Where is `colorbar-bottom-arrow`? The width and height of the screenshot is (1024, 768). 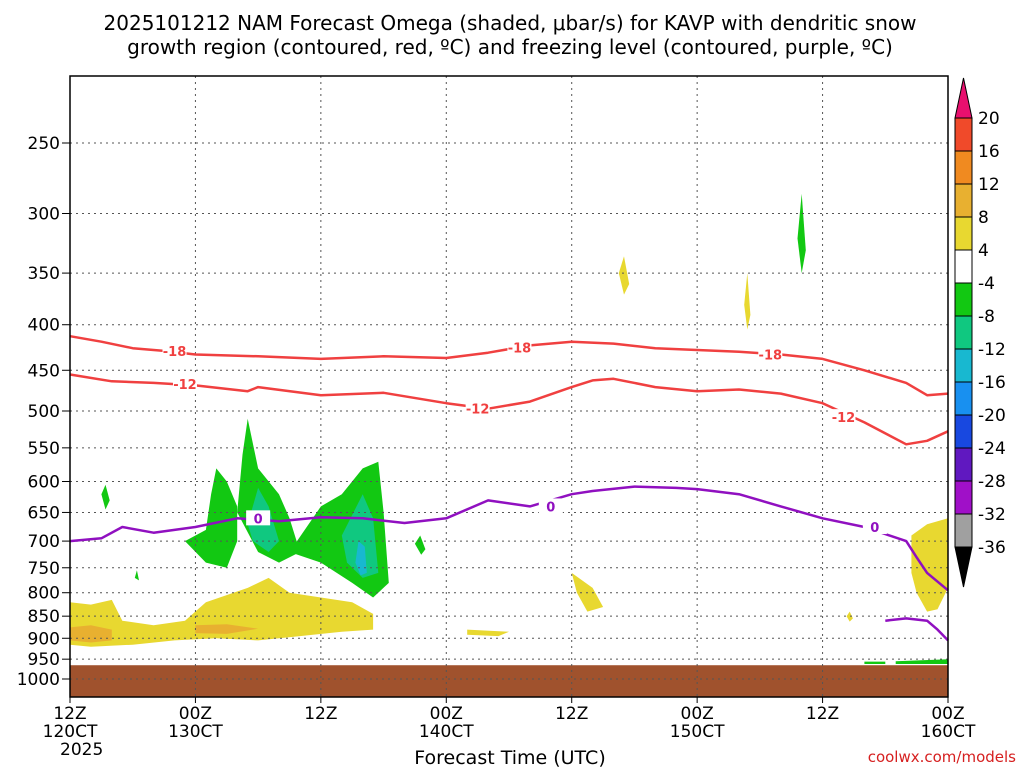 colorbar-bottom-arrow is located at coordinates (963, 567).